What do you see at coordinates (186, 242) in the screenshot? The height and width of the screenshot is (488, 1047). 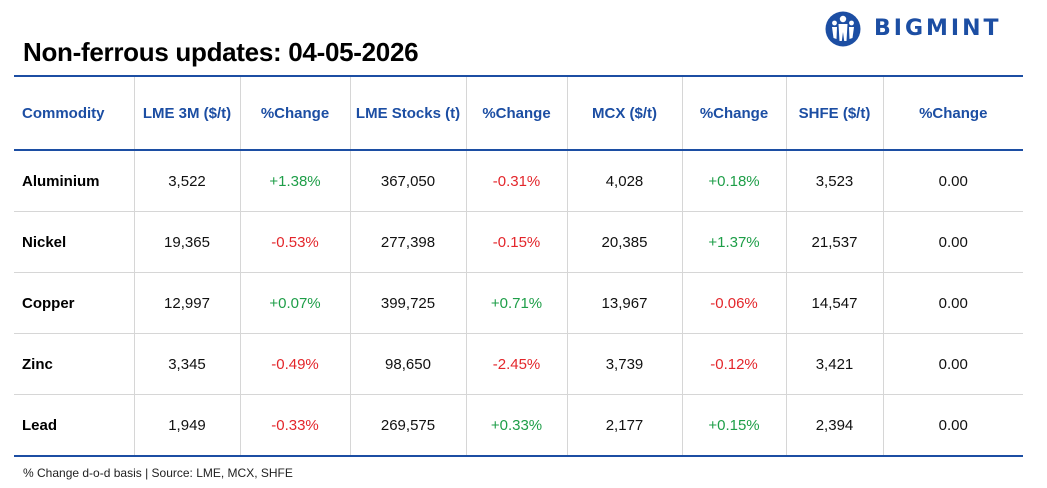 I see `cell-lme-3m: 19,365` at bounding box center [186, 242].